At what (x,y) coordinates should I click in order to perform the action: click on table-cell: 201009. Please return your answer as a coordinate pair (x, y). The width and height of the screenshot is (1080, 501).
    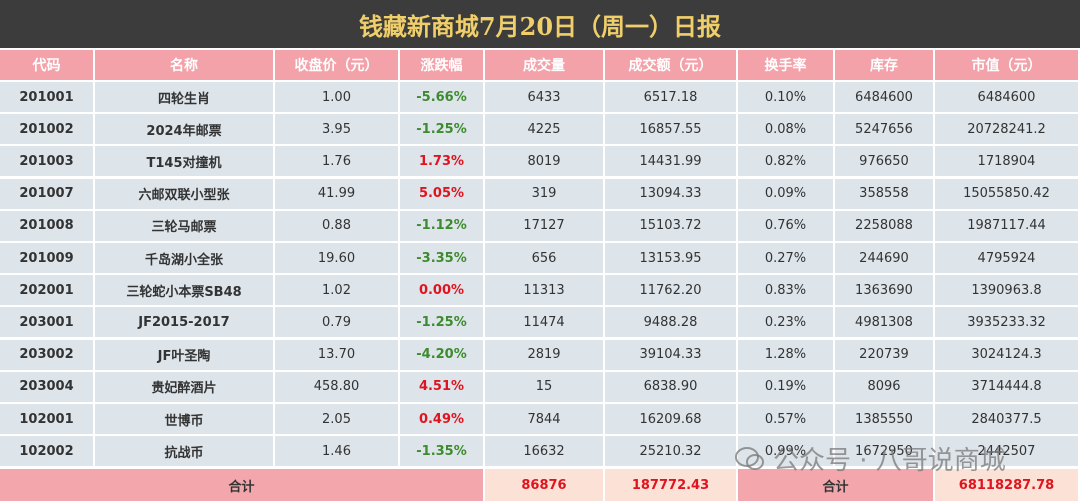
    Looking at the image, I should click on (46, 258).